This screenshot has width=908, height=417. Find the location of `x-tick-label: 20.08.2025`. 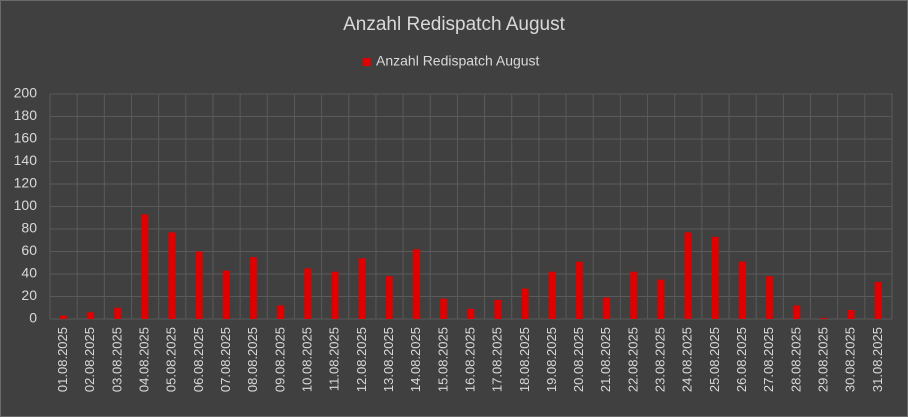

x-tick-label: 20.08.2025 is located at coordinates (578, 359).